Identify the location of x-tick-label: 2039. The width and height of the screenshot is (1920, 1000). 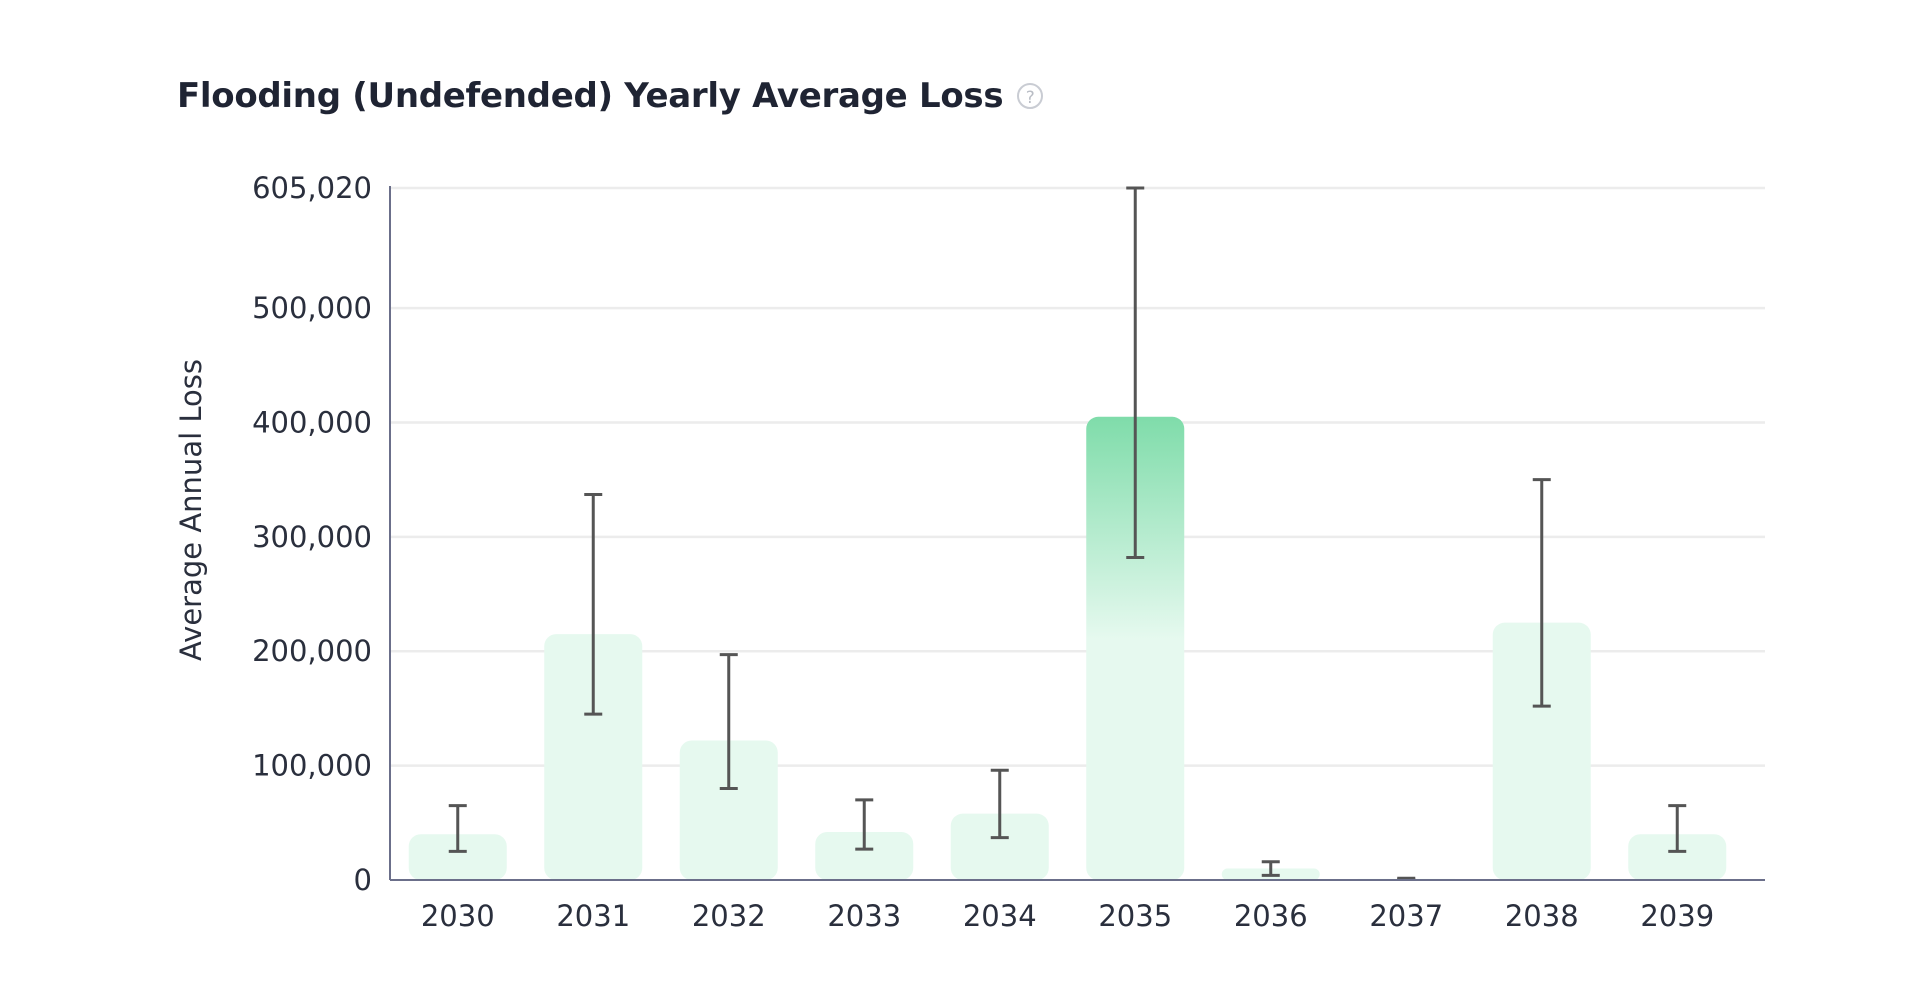
(1677, 916).